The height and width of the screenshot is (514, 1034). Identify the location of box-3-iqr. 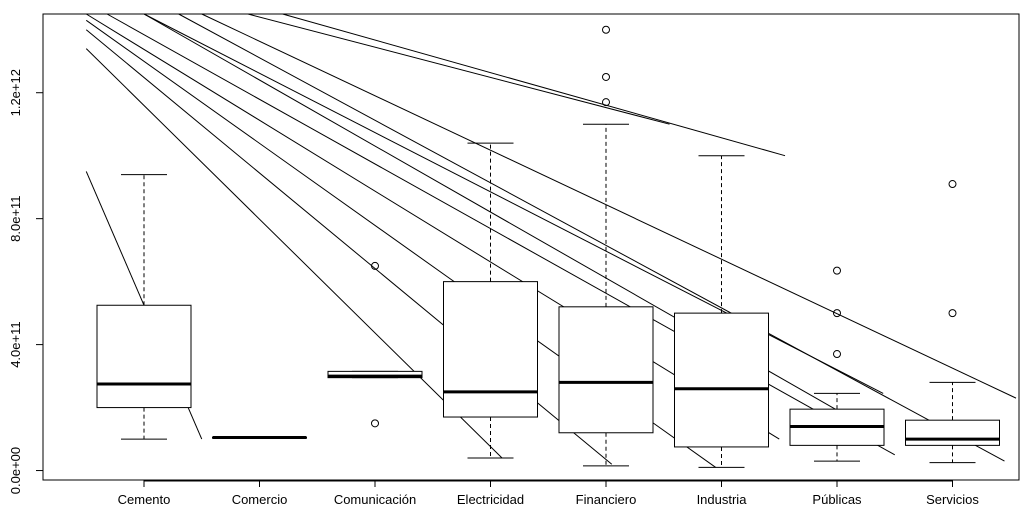
(375, 374).